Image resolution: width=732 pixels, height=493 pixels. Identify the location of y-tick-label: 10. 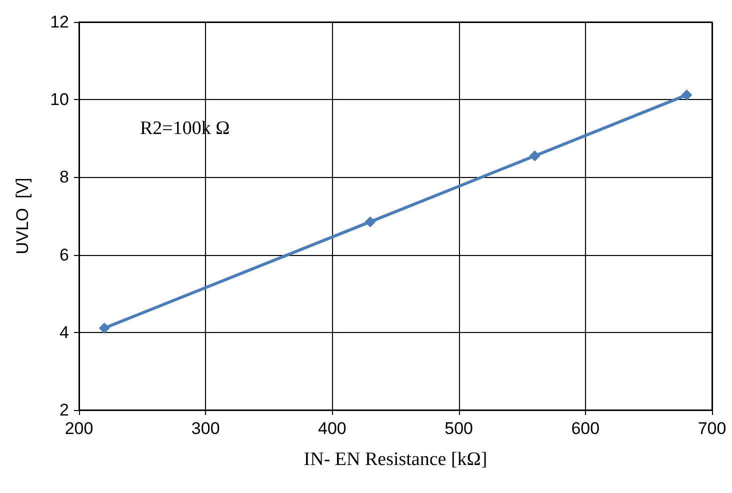
(59, 100).